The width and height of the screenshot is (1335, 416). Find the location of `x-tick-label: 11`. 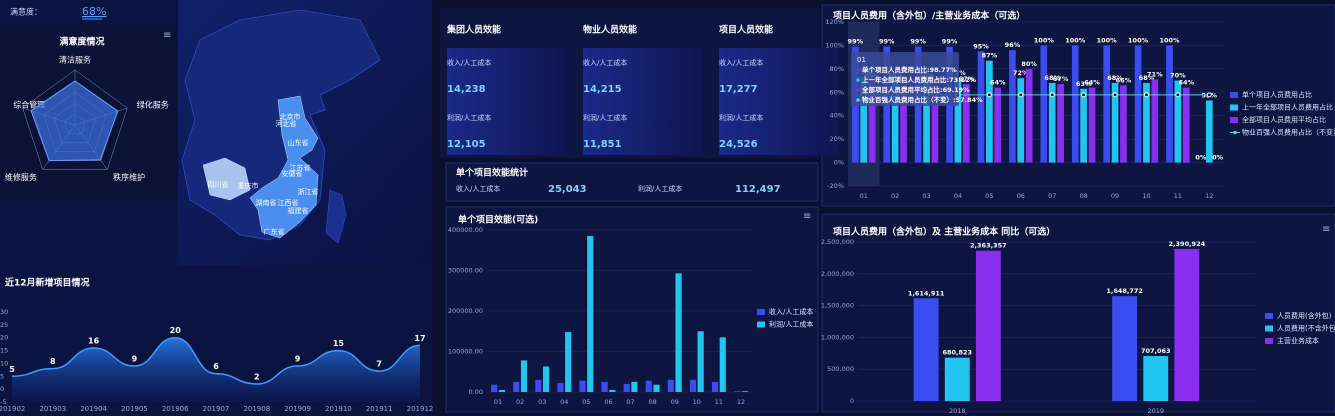

x-tick-label: 11 is located at coordinates (1178, 196).